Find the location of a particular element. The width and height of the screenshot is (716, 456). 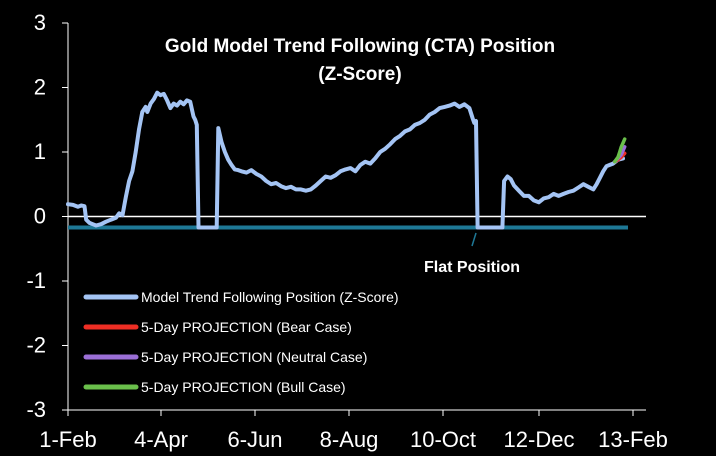

legend-box is located at coordinates (241, 341).